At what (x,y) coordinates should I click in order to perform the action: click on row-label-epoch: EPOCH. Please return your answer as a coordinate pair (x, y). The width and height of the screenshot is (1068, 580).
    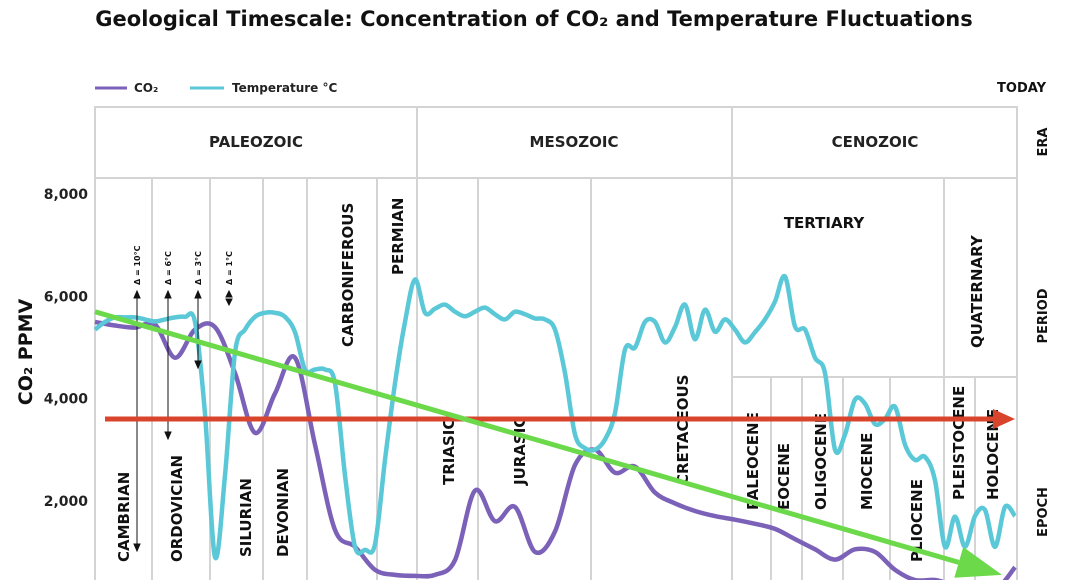
    Looking at the image, I should click on (1043, 512).